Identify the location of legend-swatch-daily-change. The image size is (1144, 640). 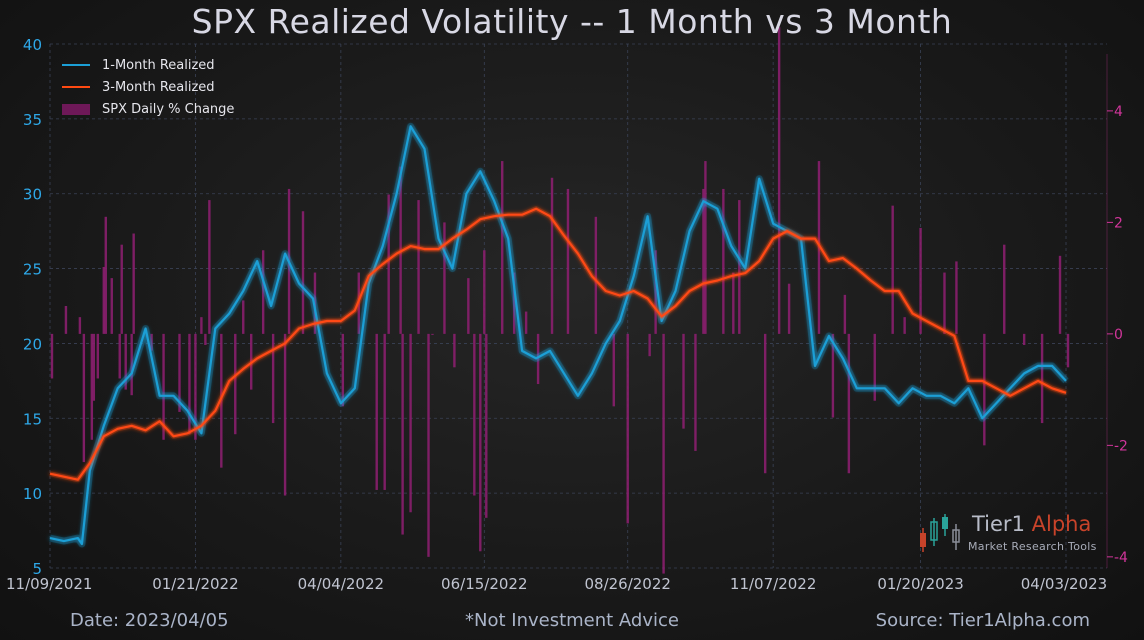
(76, 109).